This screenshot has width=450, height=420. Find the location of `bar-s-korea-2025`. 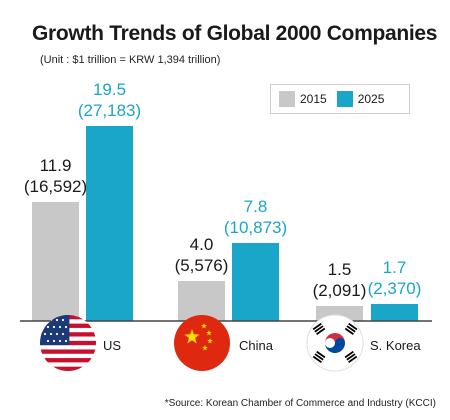

bar-s-korea-2025 is located at coordinates (394, 312).